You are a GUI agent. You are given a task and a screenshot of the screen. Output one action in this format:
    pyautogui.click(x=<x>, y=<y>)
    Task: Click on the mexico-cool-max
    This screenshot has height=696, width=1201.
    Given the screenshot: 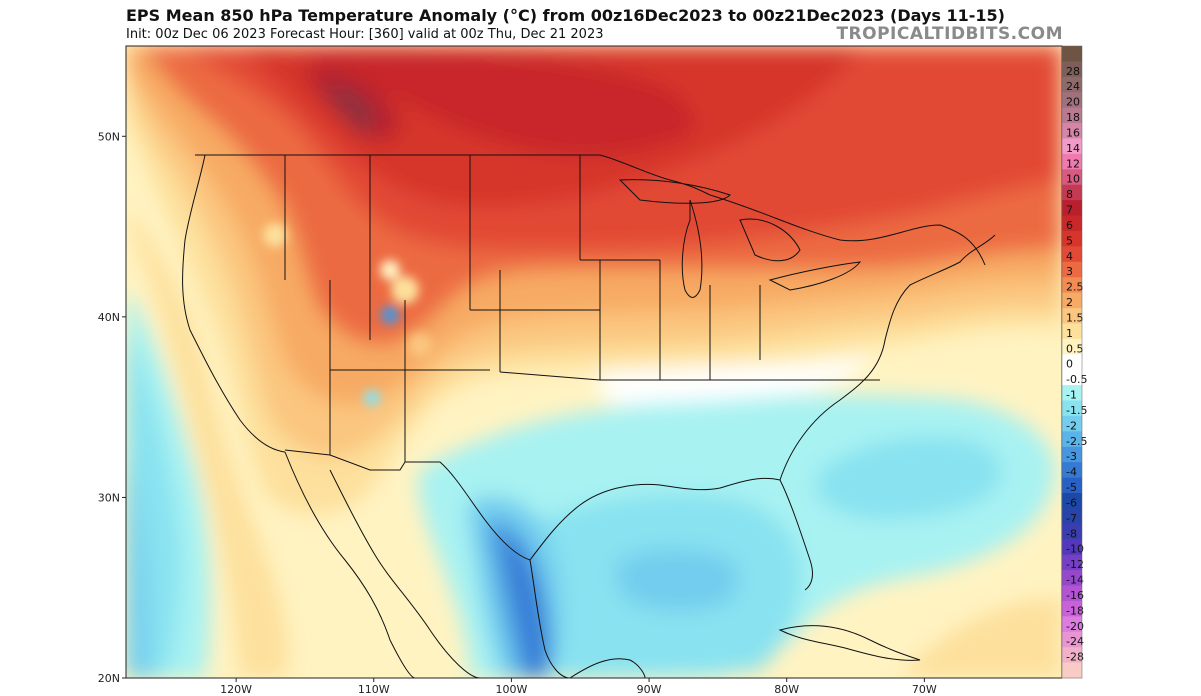 What is the action you would take?
    pyautogui.click(x=527, y=609)
    